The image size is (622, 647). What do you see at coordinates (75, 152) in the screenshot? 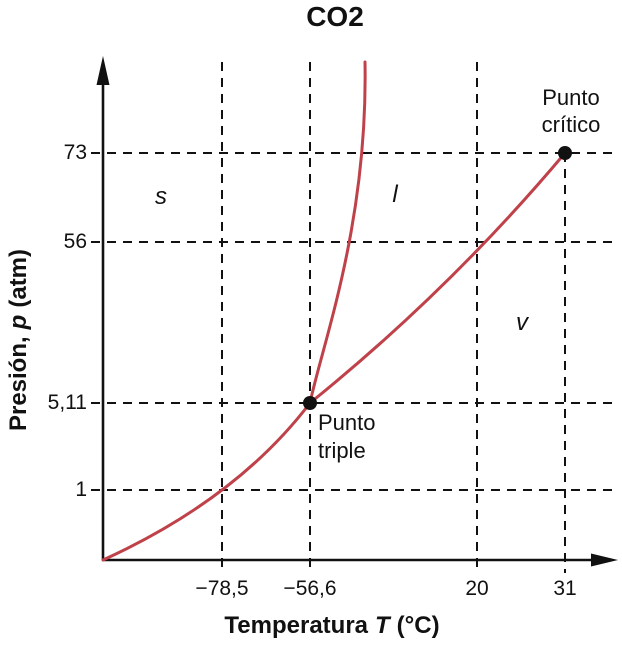
I see `y-tick-label-73: 73` at bounding box center [75, 152].